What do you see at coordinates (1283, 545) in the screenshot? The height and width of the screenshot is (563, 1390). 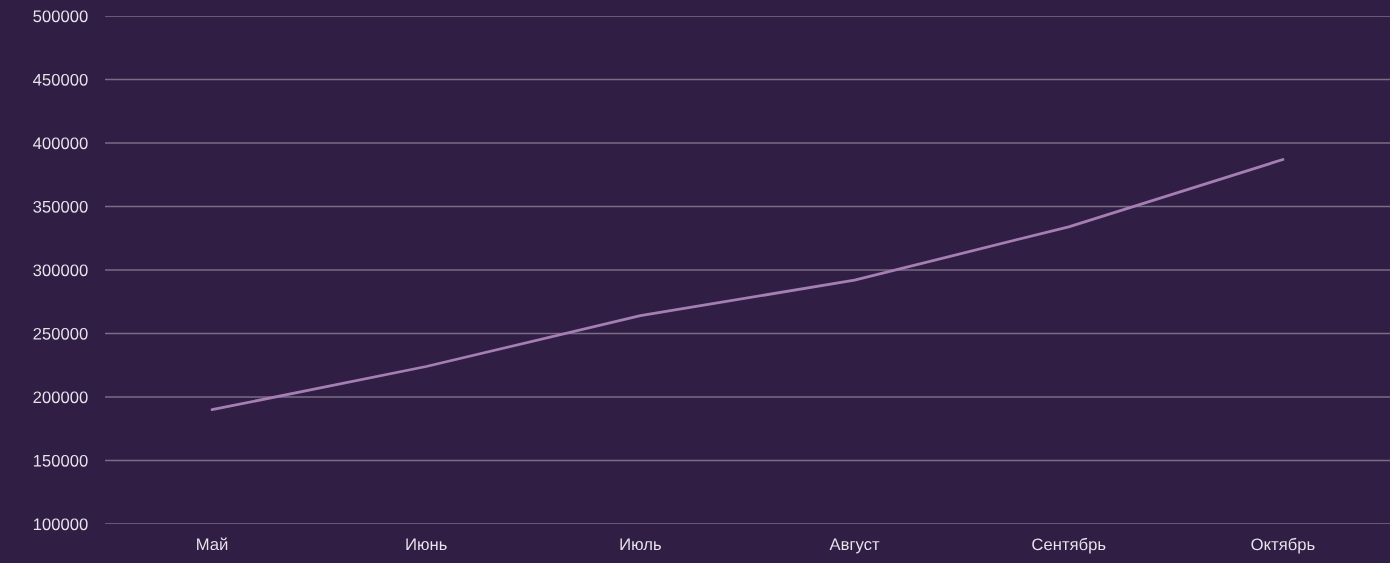 I see `x-tick-label: Октябрь` at bounding box center [1283, 545].